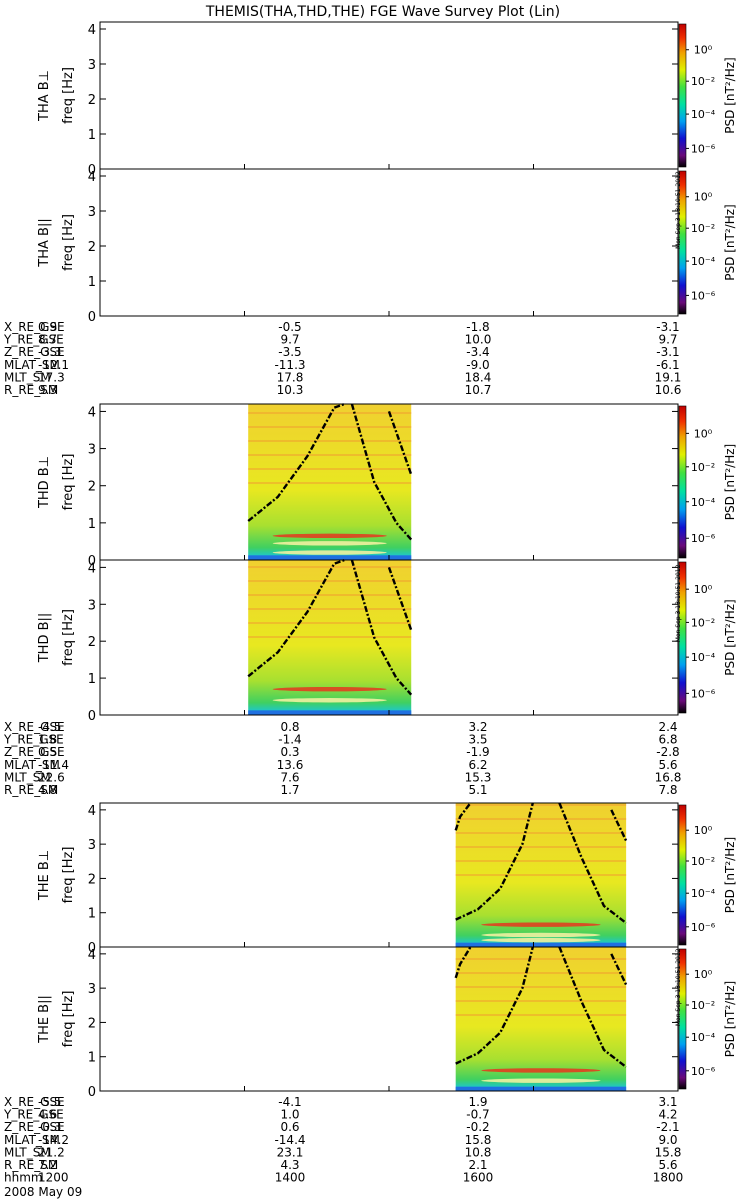  Describe the element at coordinates (47, 327) in the screenshot. I see `orbit-value: 0.9` at that location.